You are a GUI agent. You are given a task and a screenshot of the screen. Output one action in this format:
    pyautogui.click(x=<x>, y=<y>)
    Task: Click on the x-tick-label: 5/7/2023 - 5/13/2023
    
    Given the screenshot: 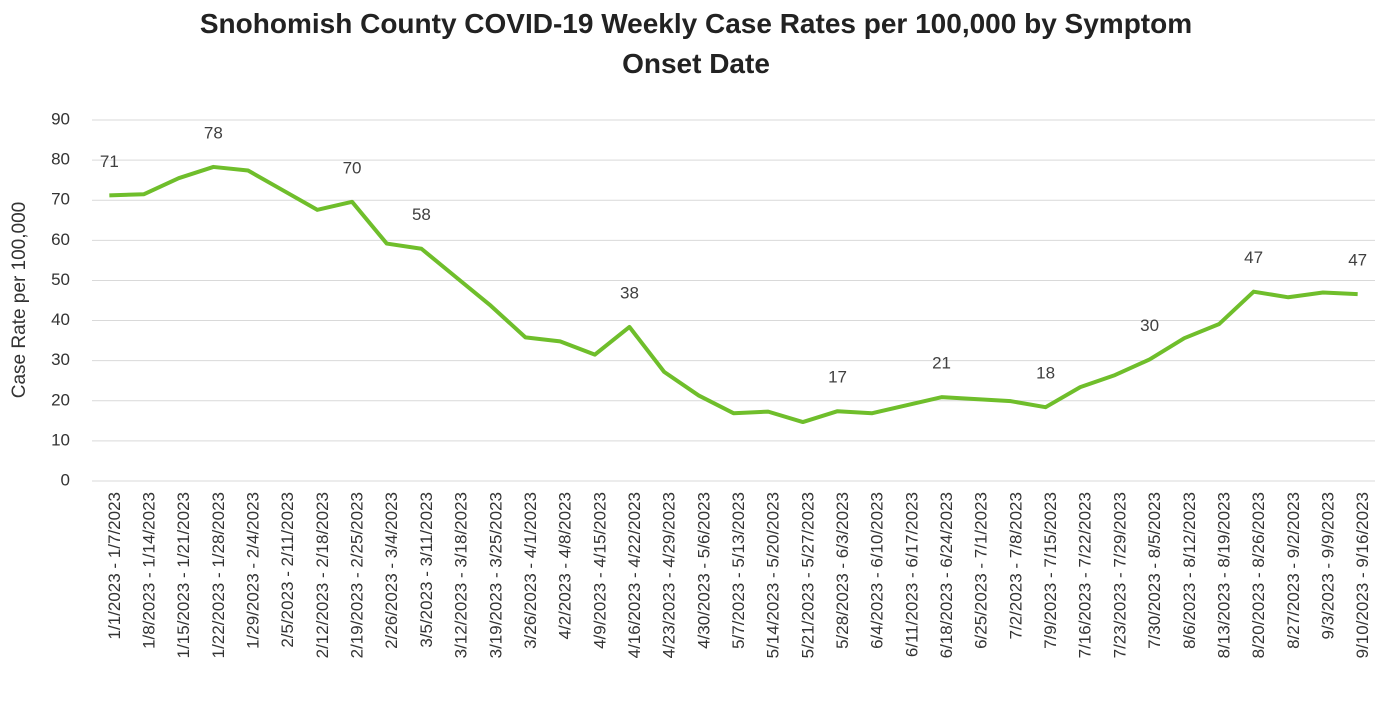 What is the action you would take?
    pyautogui.click(x=738, y=570)
    